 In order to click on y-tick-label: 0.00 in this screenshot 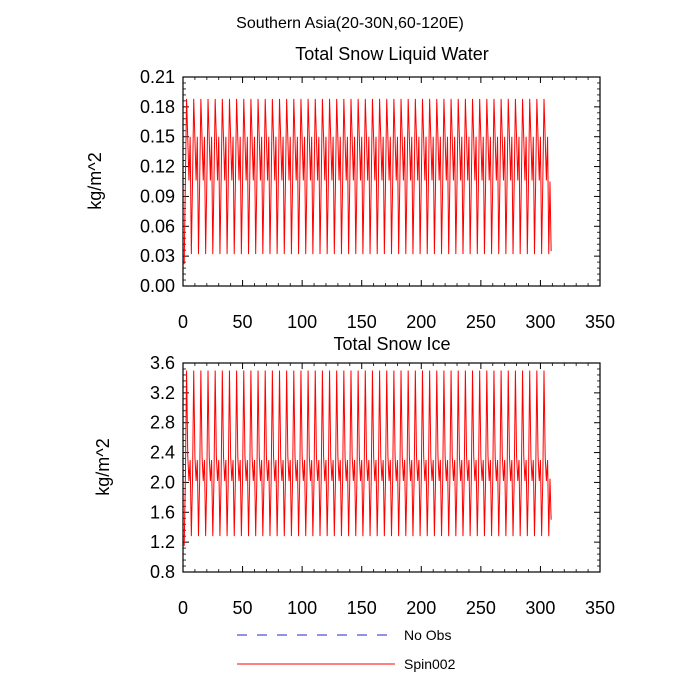, I will do `click(157, 286)`.